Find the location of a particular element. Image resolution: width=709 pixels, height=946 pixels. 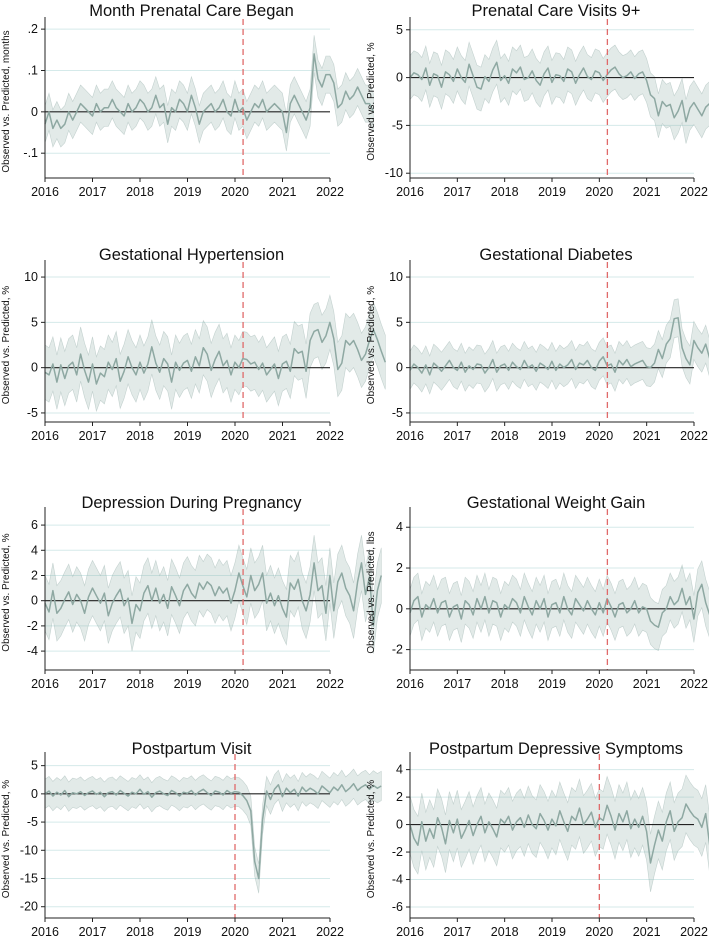

y-tick-label: 6 is located at coordinates (34, 525).